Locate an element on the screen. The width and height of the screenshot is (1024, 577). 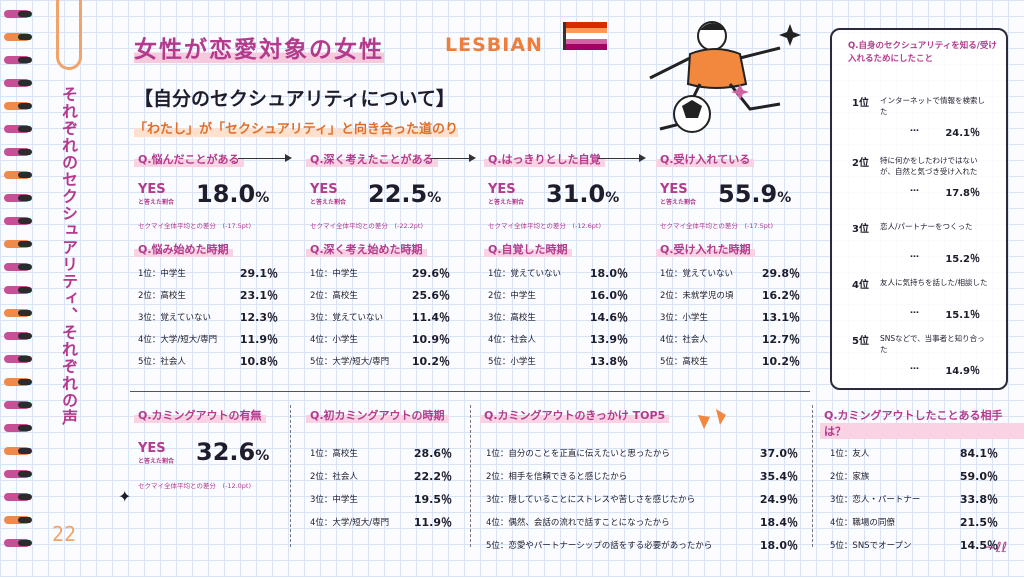
page-title-en: LESBIAN is located at coordinates (494, 45).